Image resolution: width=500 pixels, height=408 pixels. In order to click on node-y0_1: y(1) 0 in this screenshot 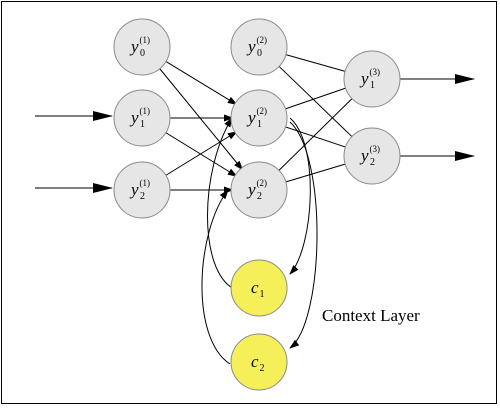, I will do `click(142, 47)`.